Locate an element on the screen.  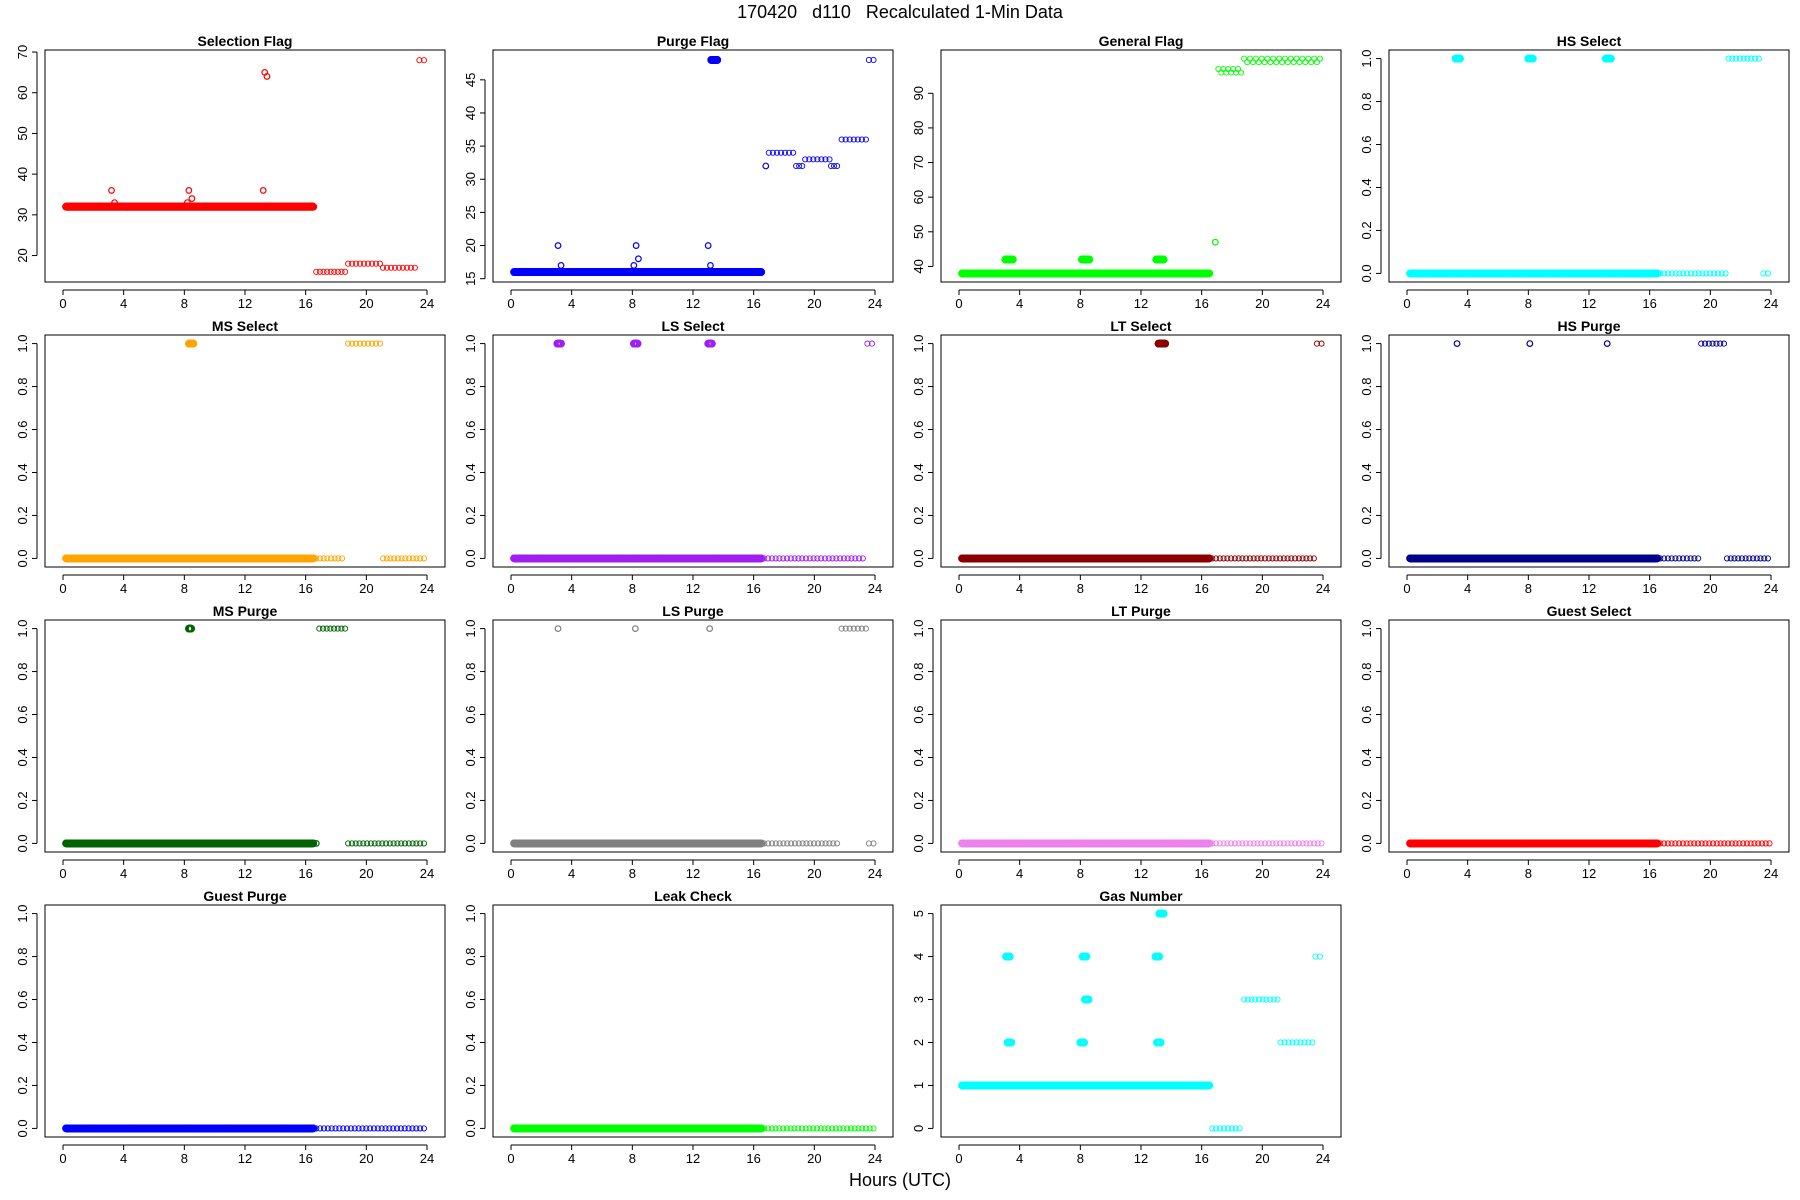
x-tick-label: 16 is located at coordinates (305, 303).